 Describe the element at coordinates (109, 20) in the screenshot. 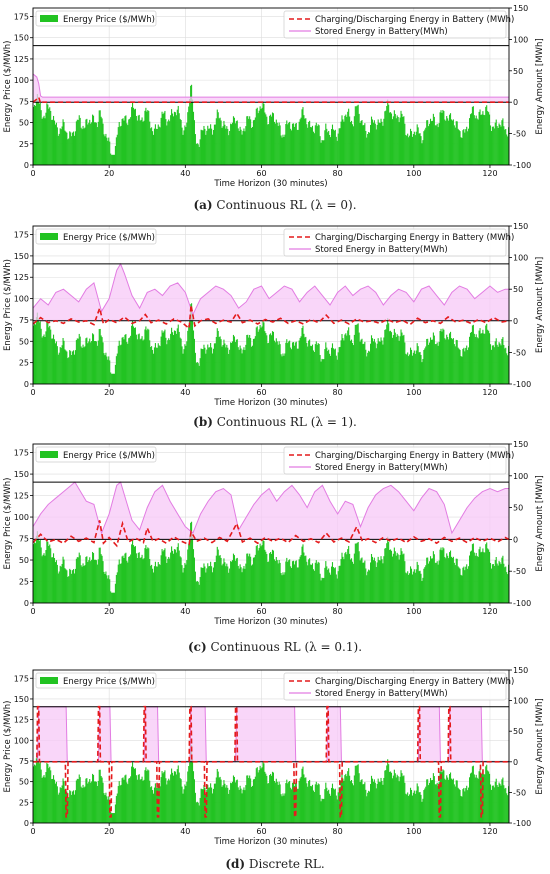

I see `legend-label-price: Energy Price ($/MWh)` at that location.